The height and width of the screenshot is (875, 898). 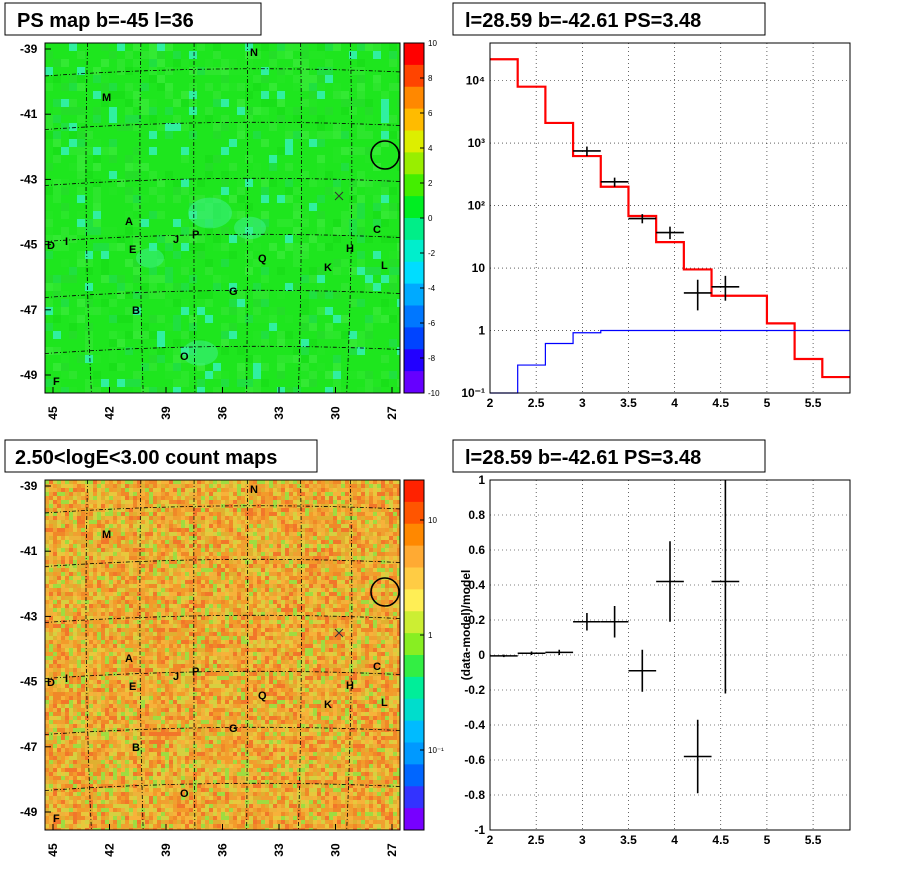 I want to click on y-tick-label: -47, so click(x=29, y=310).